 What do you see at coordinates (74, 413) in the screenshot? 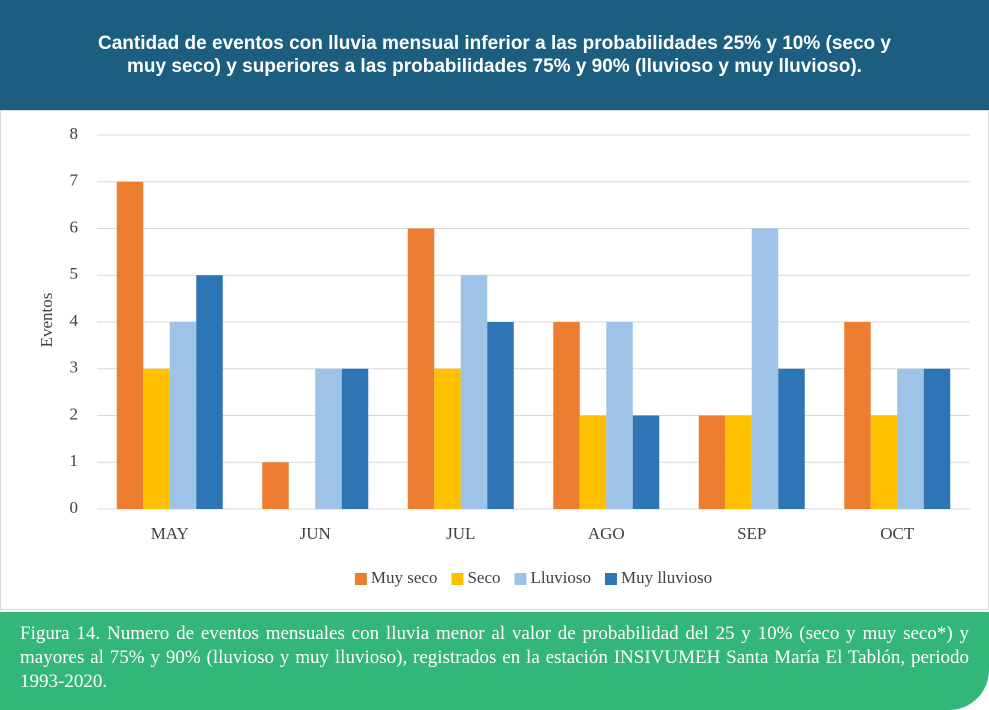
I see `y-tick-label: 2` at bounding box center [74, 413].